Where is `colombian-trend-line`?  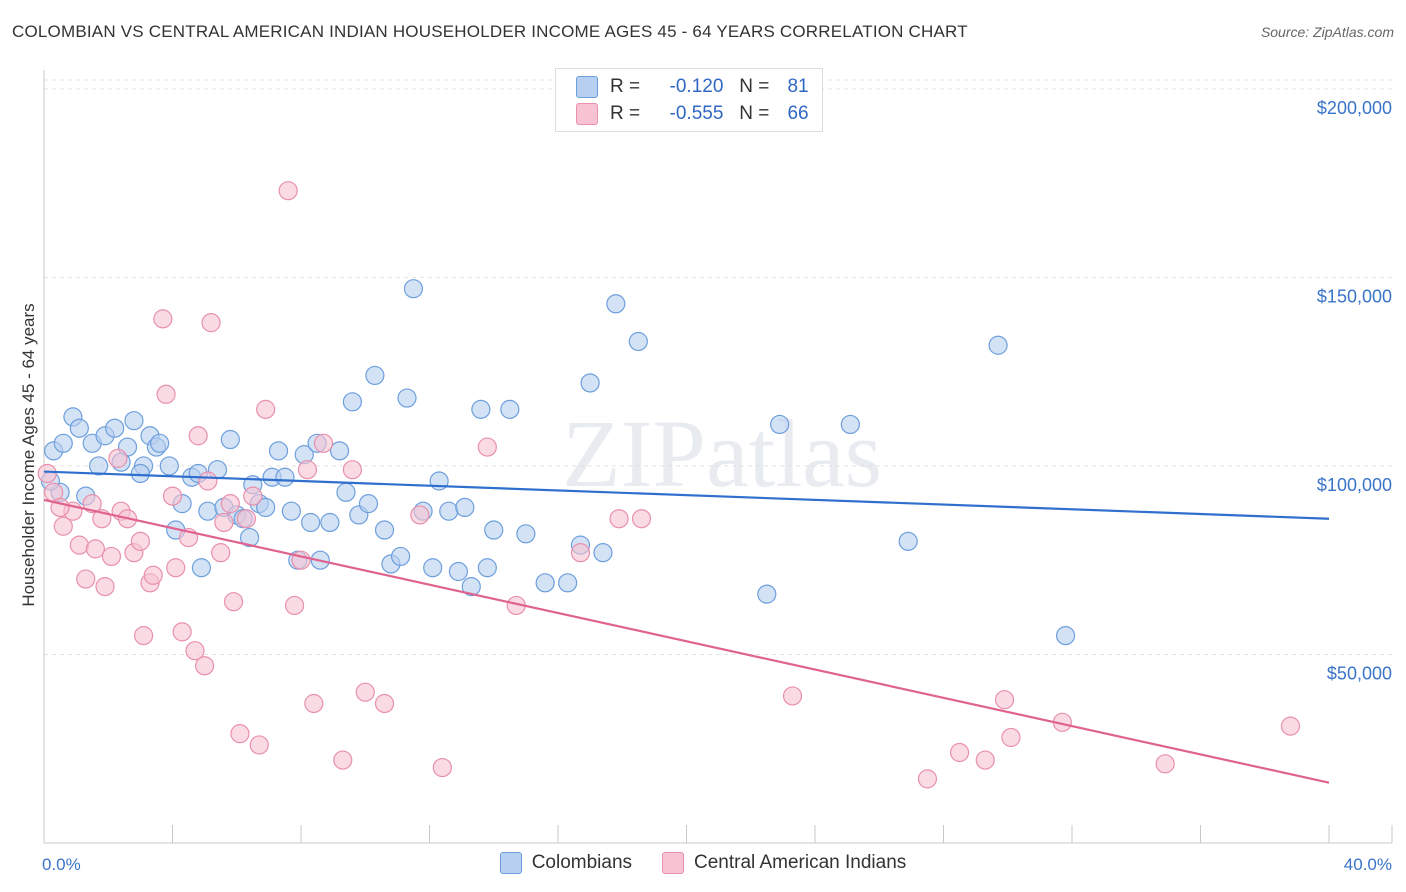 colombian-trend-line is located at coordinates (686, 495).